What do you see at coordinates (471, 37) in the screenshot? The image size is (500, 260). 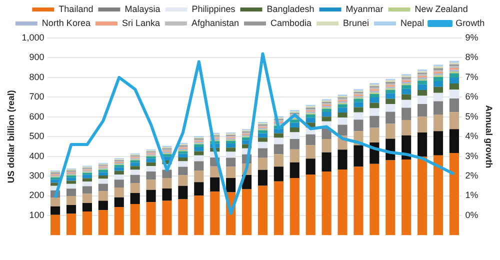 I see `y2-tick-label: 9%` at bounding box center [471, 37].